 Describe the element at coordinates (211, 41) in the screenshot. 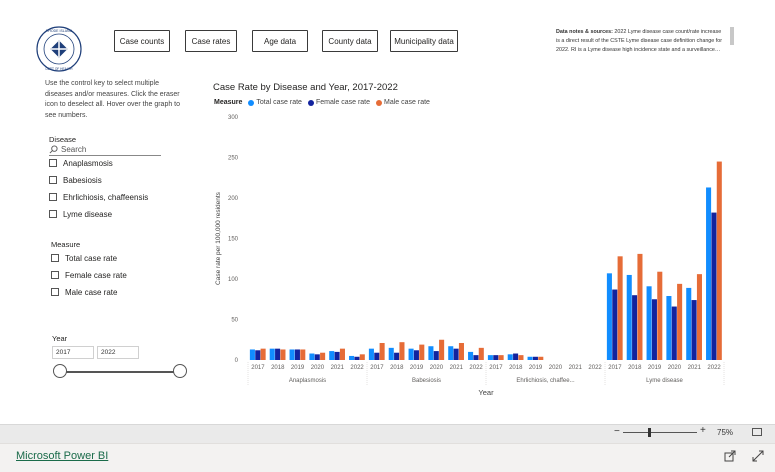

I see `case-rates-button: Case rates` at that location.